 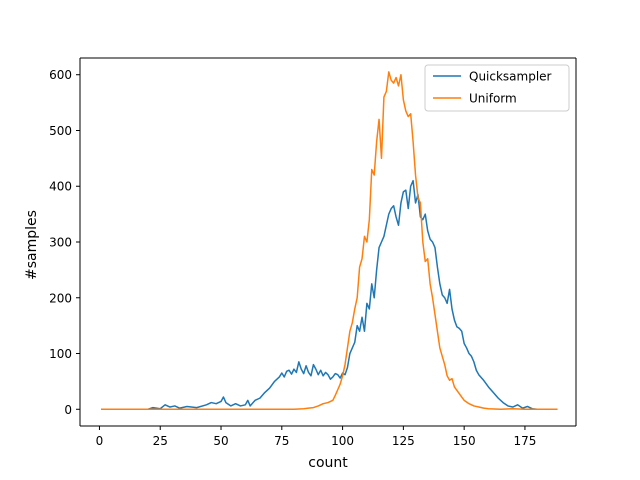 What do you see at coordinates (493, 99) in the screenshot?
I see `legend-label-uniform: Uniform` at bounding box center [493, 99].